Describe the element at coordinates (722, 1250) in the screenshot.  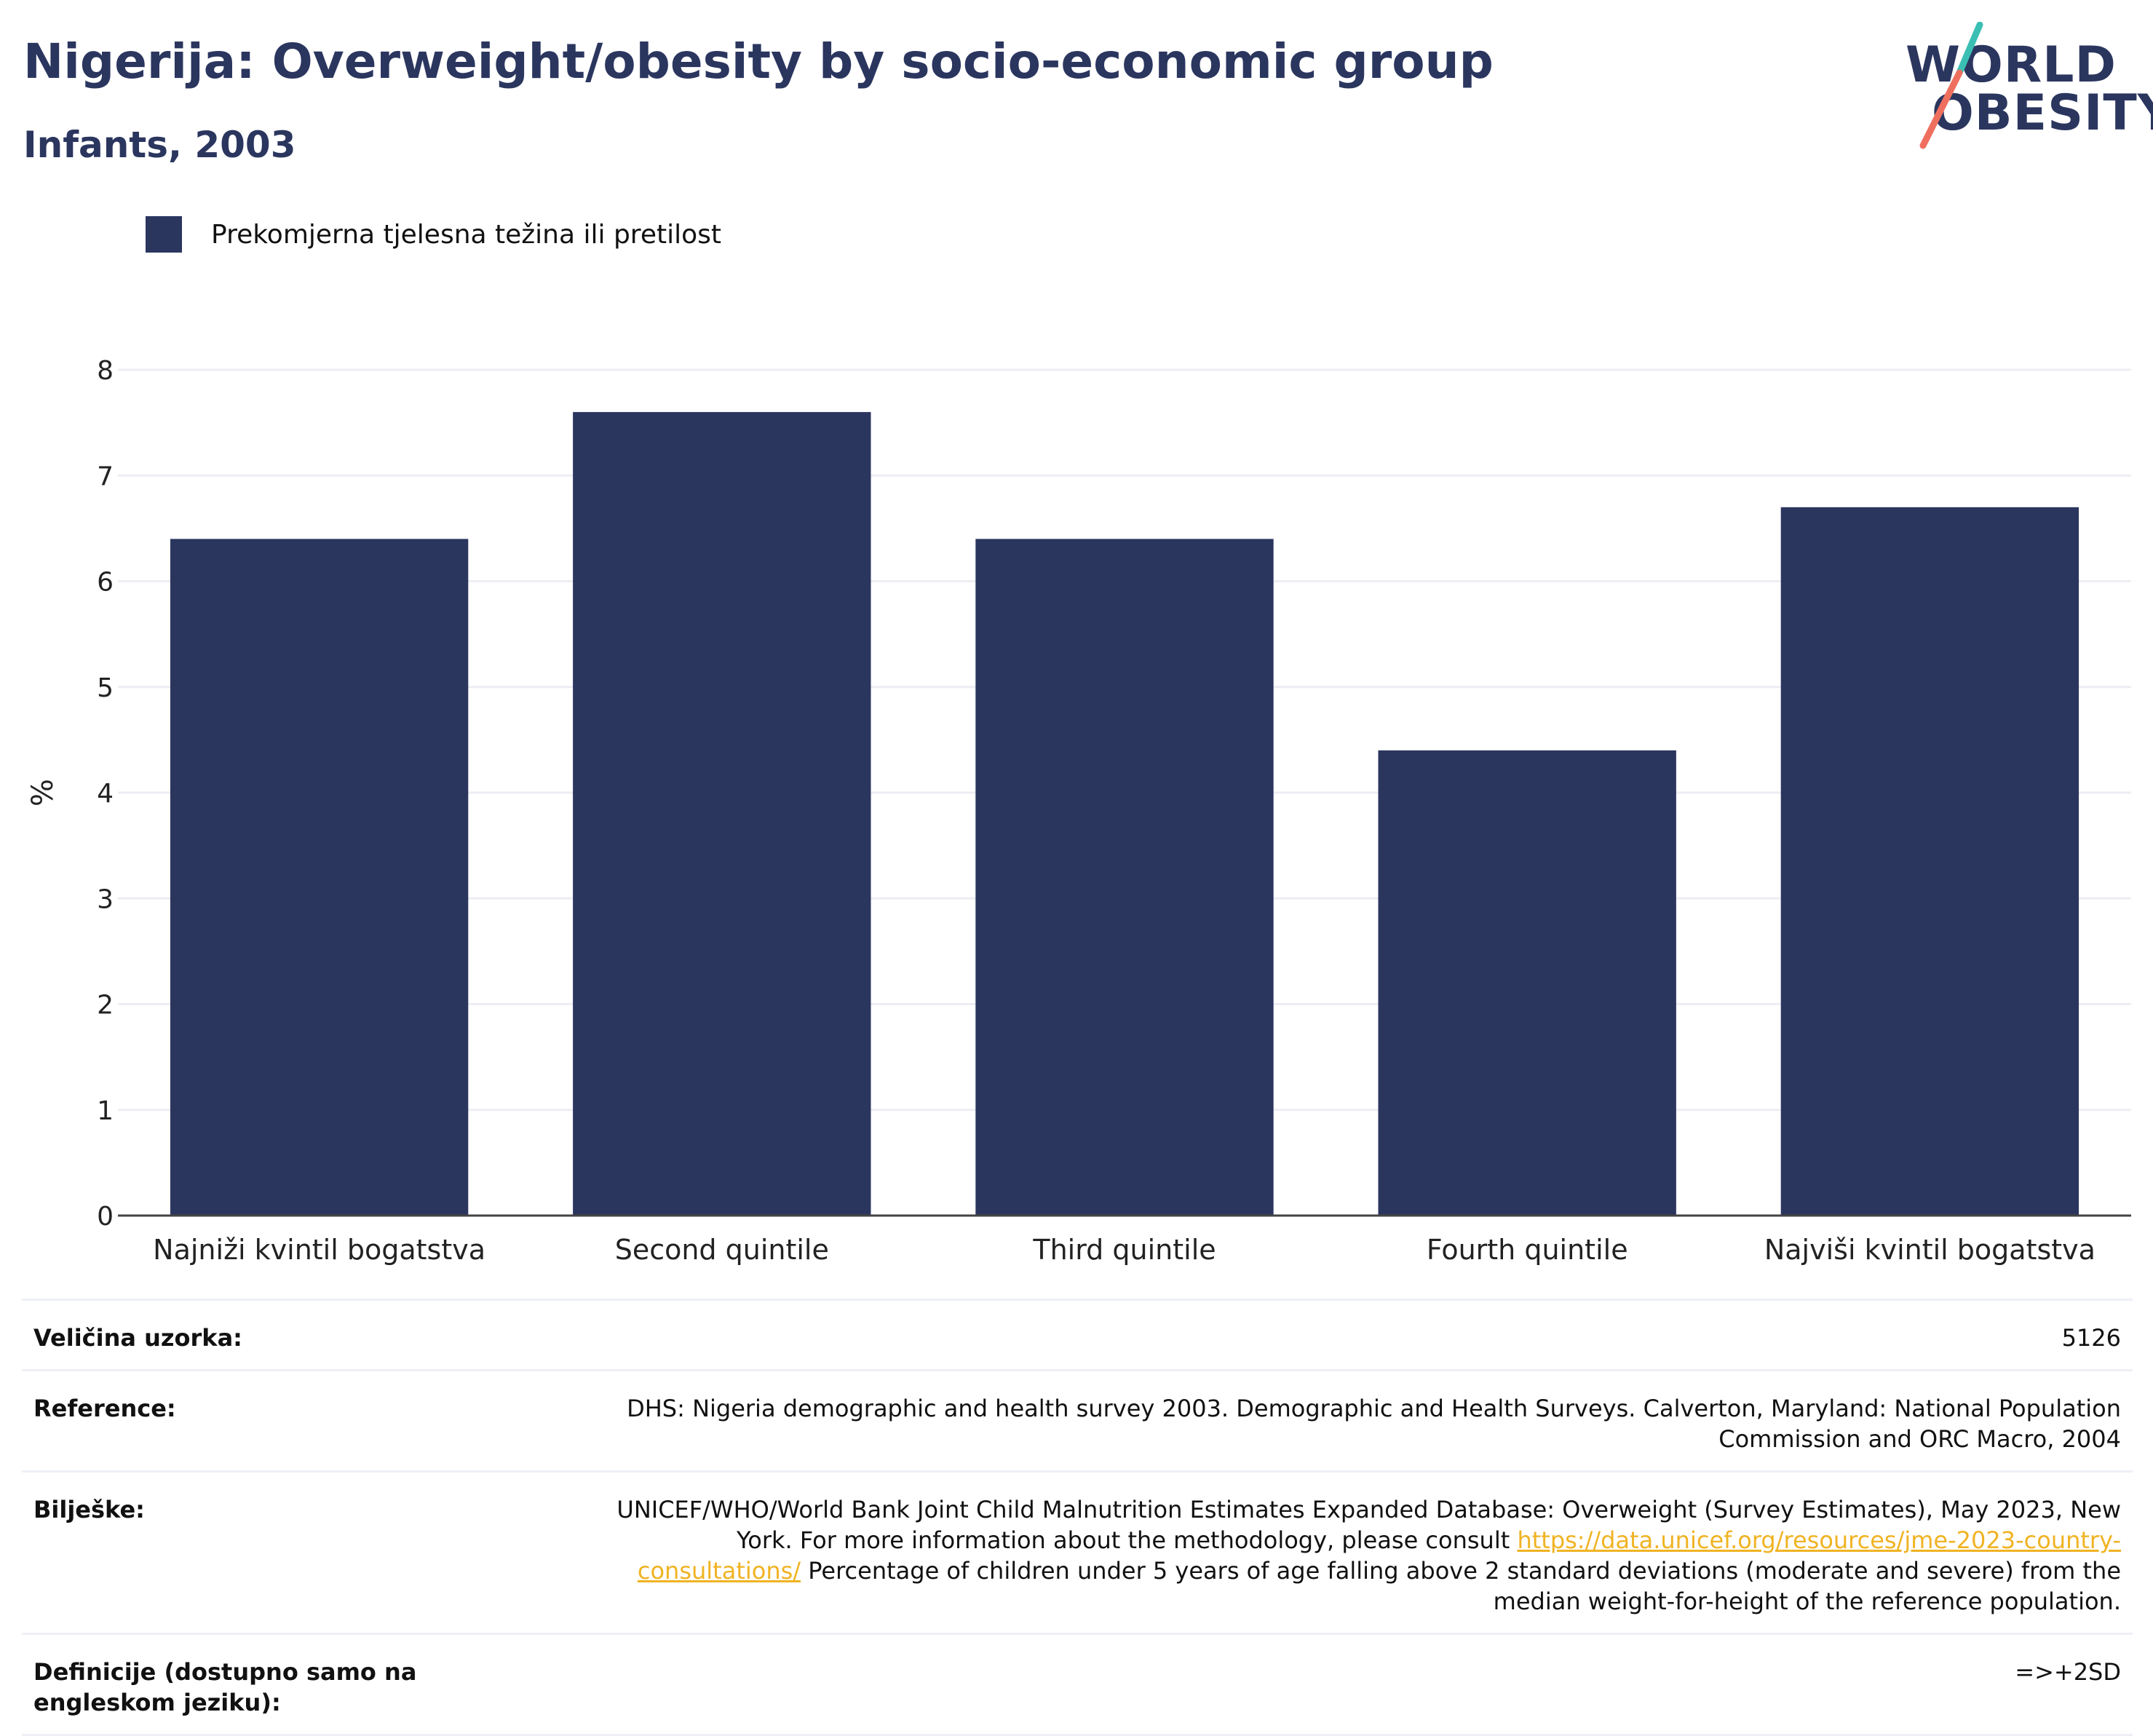
I see `x-tick-label: Second quintile` at that location.